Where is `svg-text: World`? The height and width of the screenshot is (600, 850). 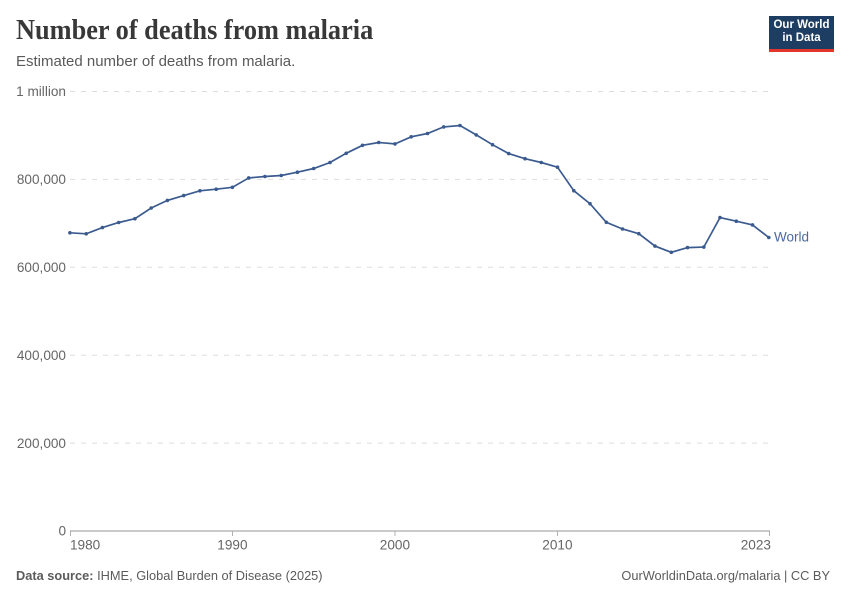
svg-text: World is located at coordinates (791, 237).